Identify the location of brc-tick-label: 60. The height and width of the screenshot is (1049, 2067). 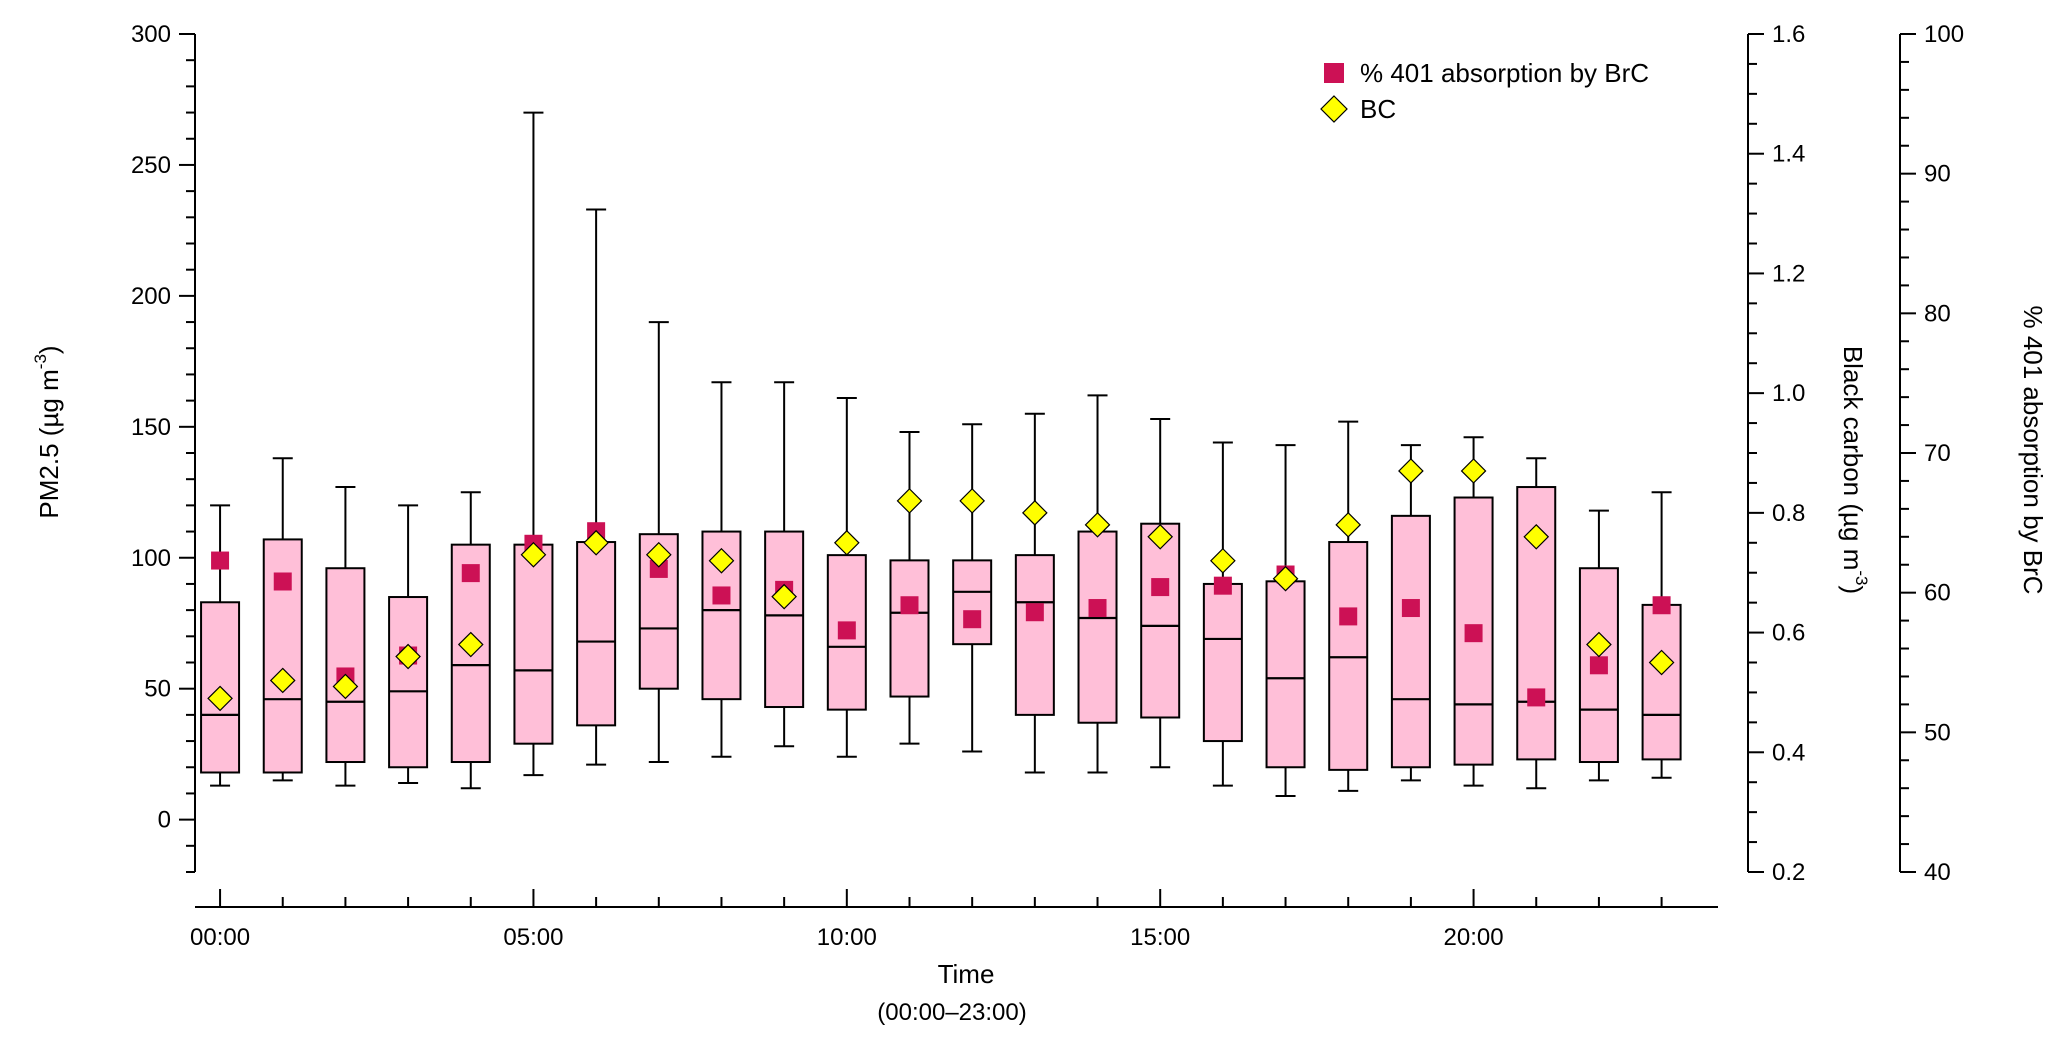
(1937, 593).